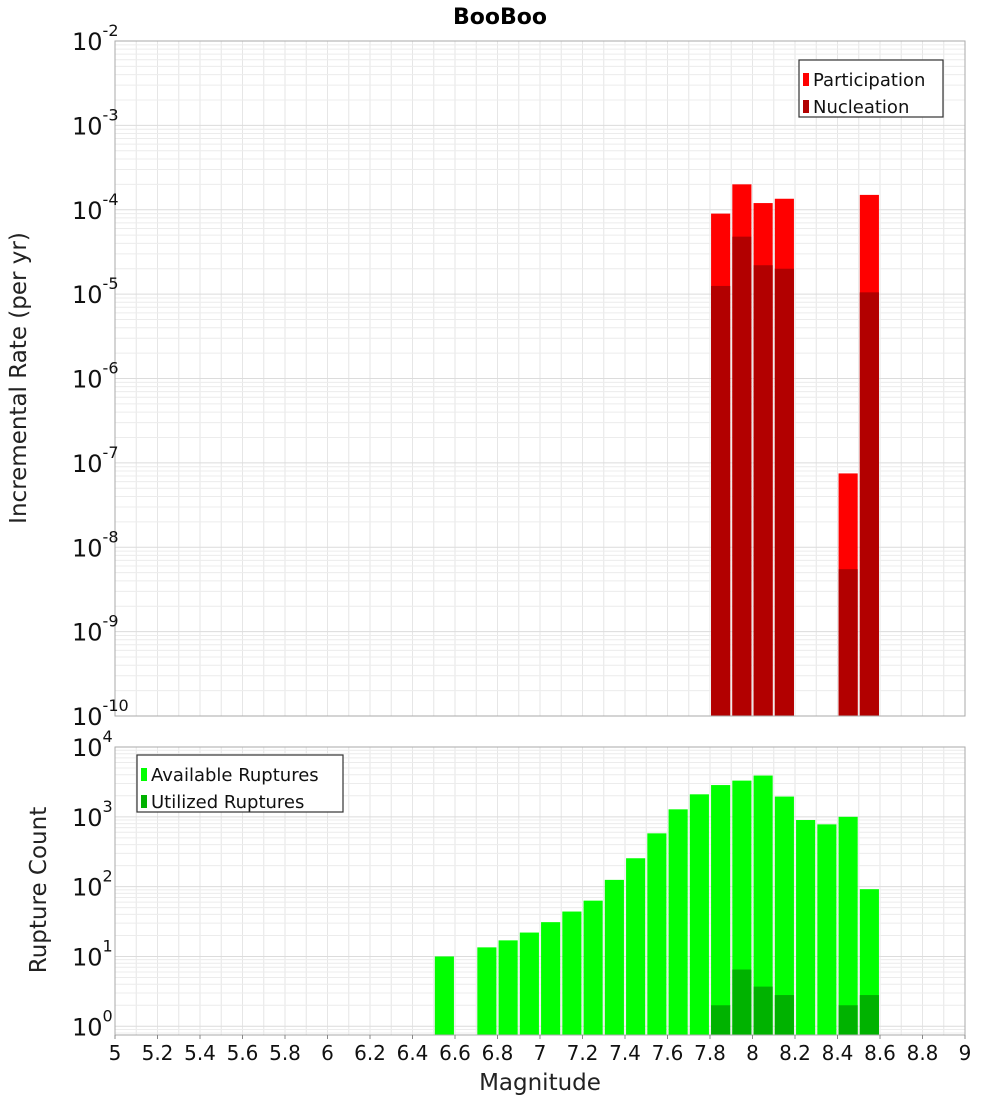 Image resolution: width=1000 pixels, height=1100 pixels. I want to click on y-tick-label: 10⁻³, so click(95, 122).